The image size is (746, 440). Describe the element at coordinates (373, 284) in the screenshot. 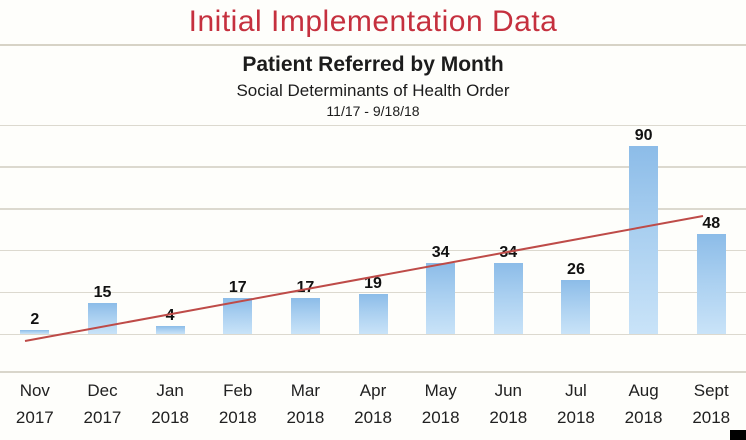

I see `bar-value-label: 19` at that location.